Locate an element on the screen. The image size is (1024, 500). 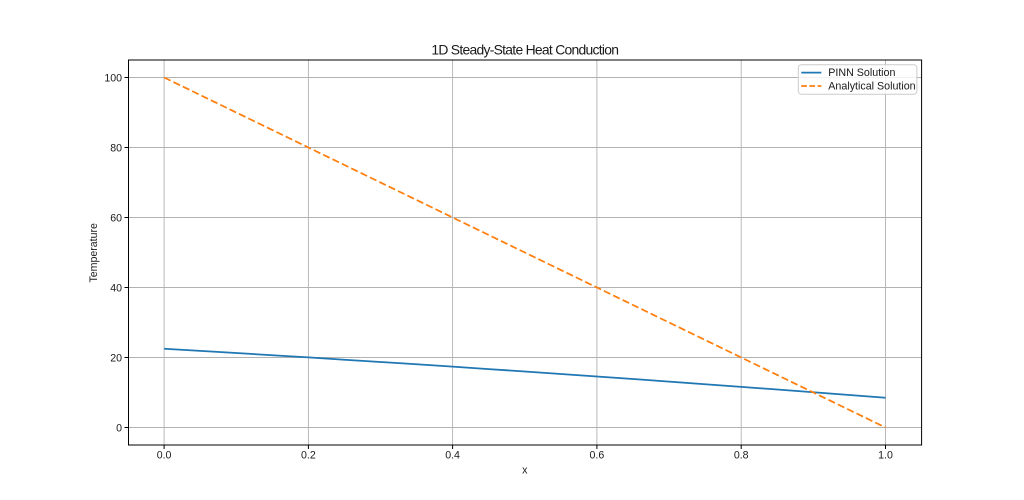
svg-text: 0.2 is located at coordinates (308, 456).